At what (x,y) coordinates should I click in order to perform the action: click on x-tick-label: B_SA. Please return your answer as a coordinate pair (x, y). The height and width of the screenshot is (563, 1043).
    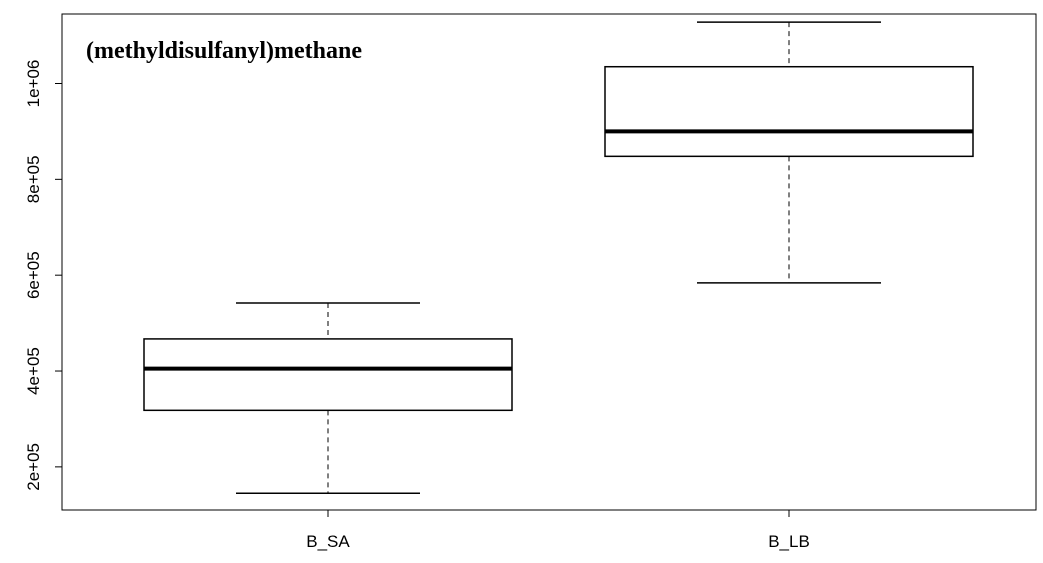
    Looking at the image, I should click on (328, 541).